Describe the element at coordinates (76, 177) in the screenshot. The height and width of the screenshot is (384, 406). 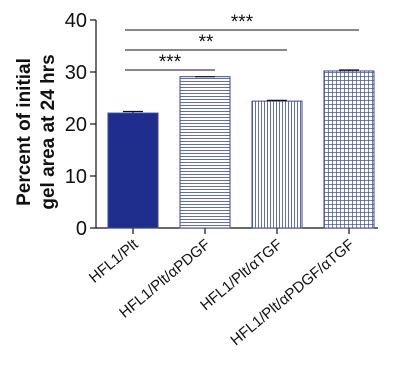
I see `y-tick-label: 10` at that location.